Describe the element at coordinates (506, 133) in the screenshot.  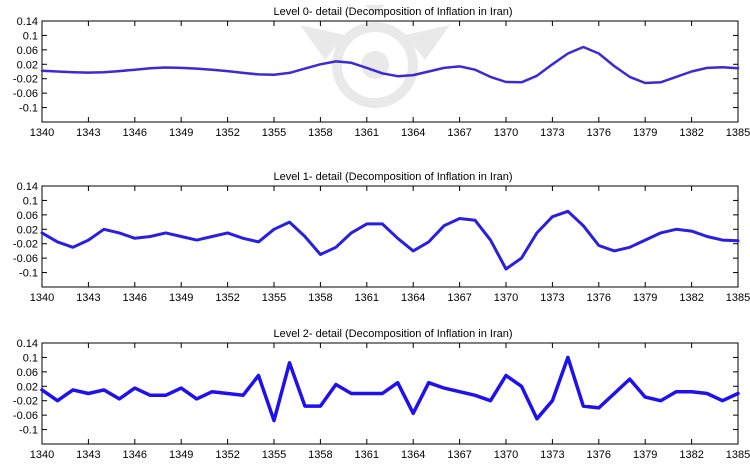
I see `x-tick-label: 1370` at that location.